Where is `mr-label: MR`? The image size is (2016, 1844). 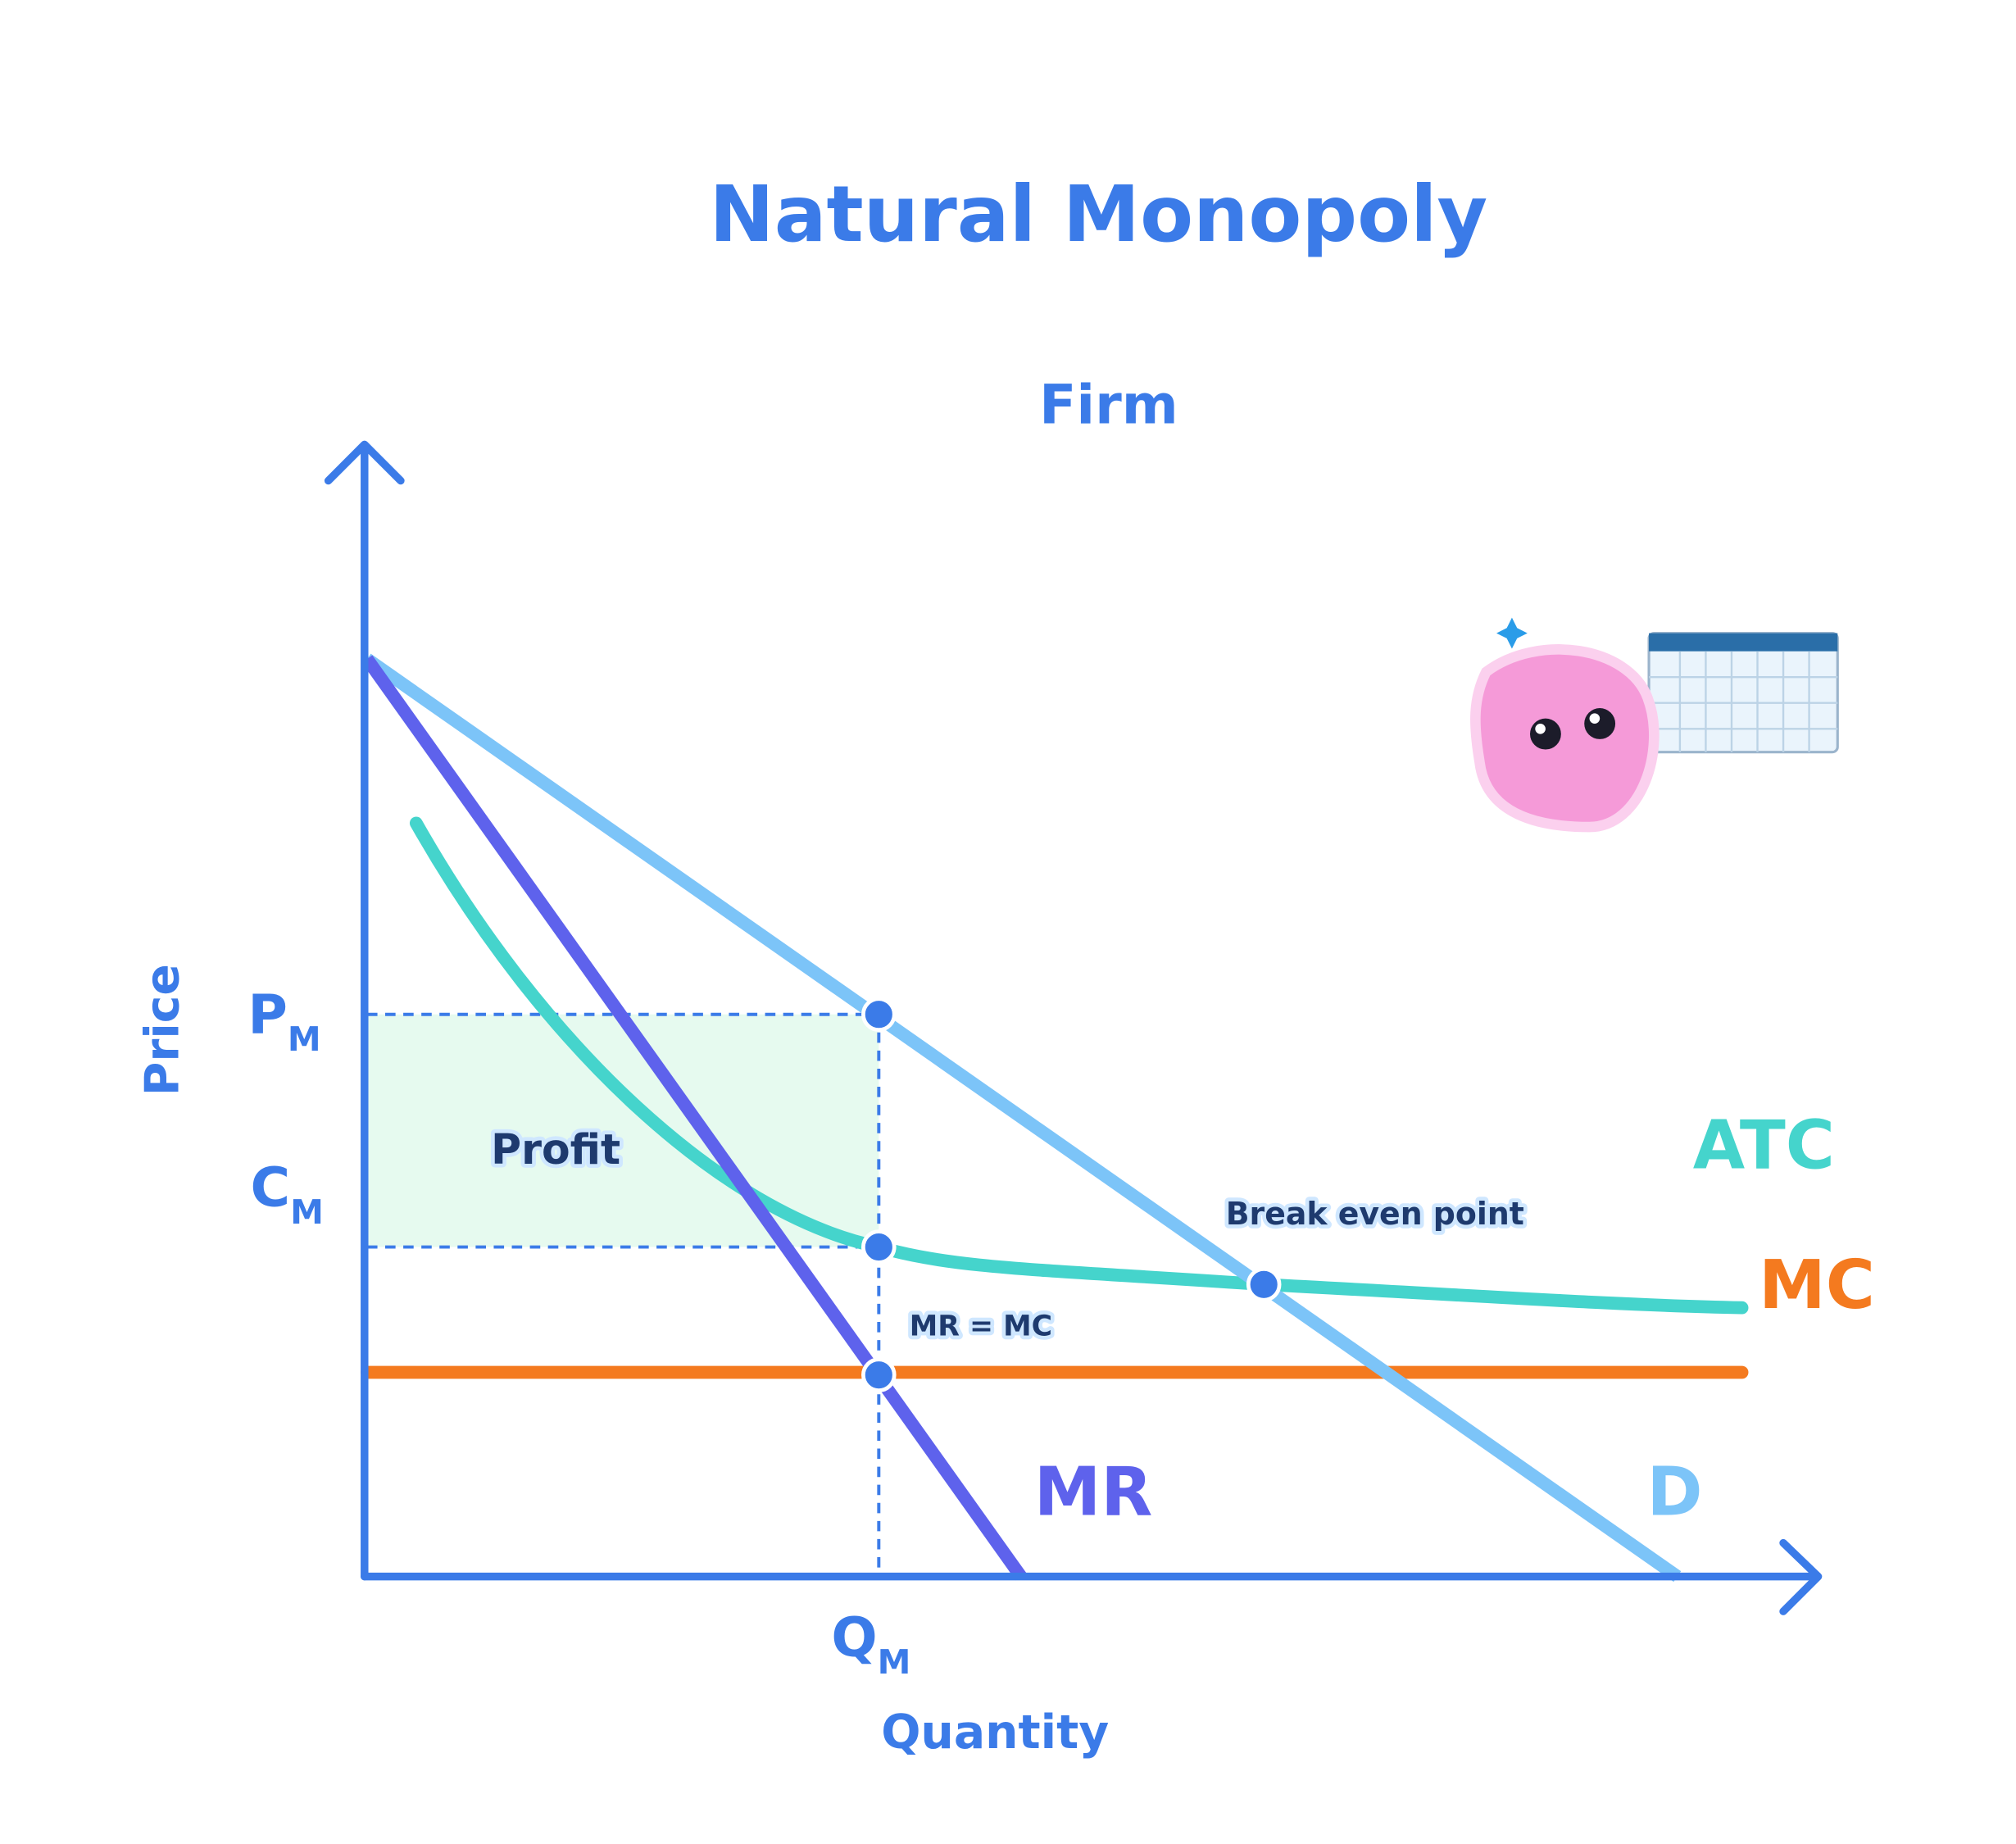
mr-label: MR is located at coordinates (1093, 1492).